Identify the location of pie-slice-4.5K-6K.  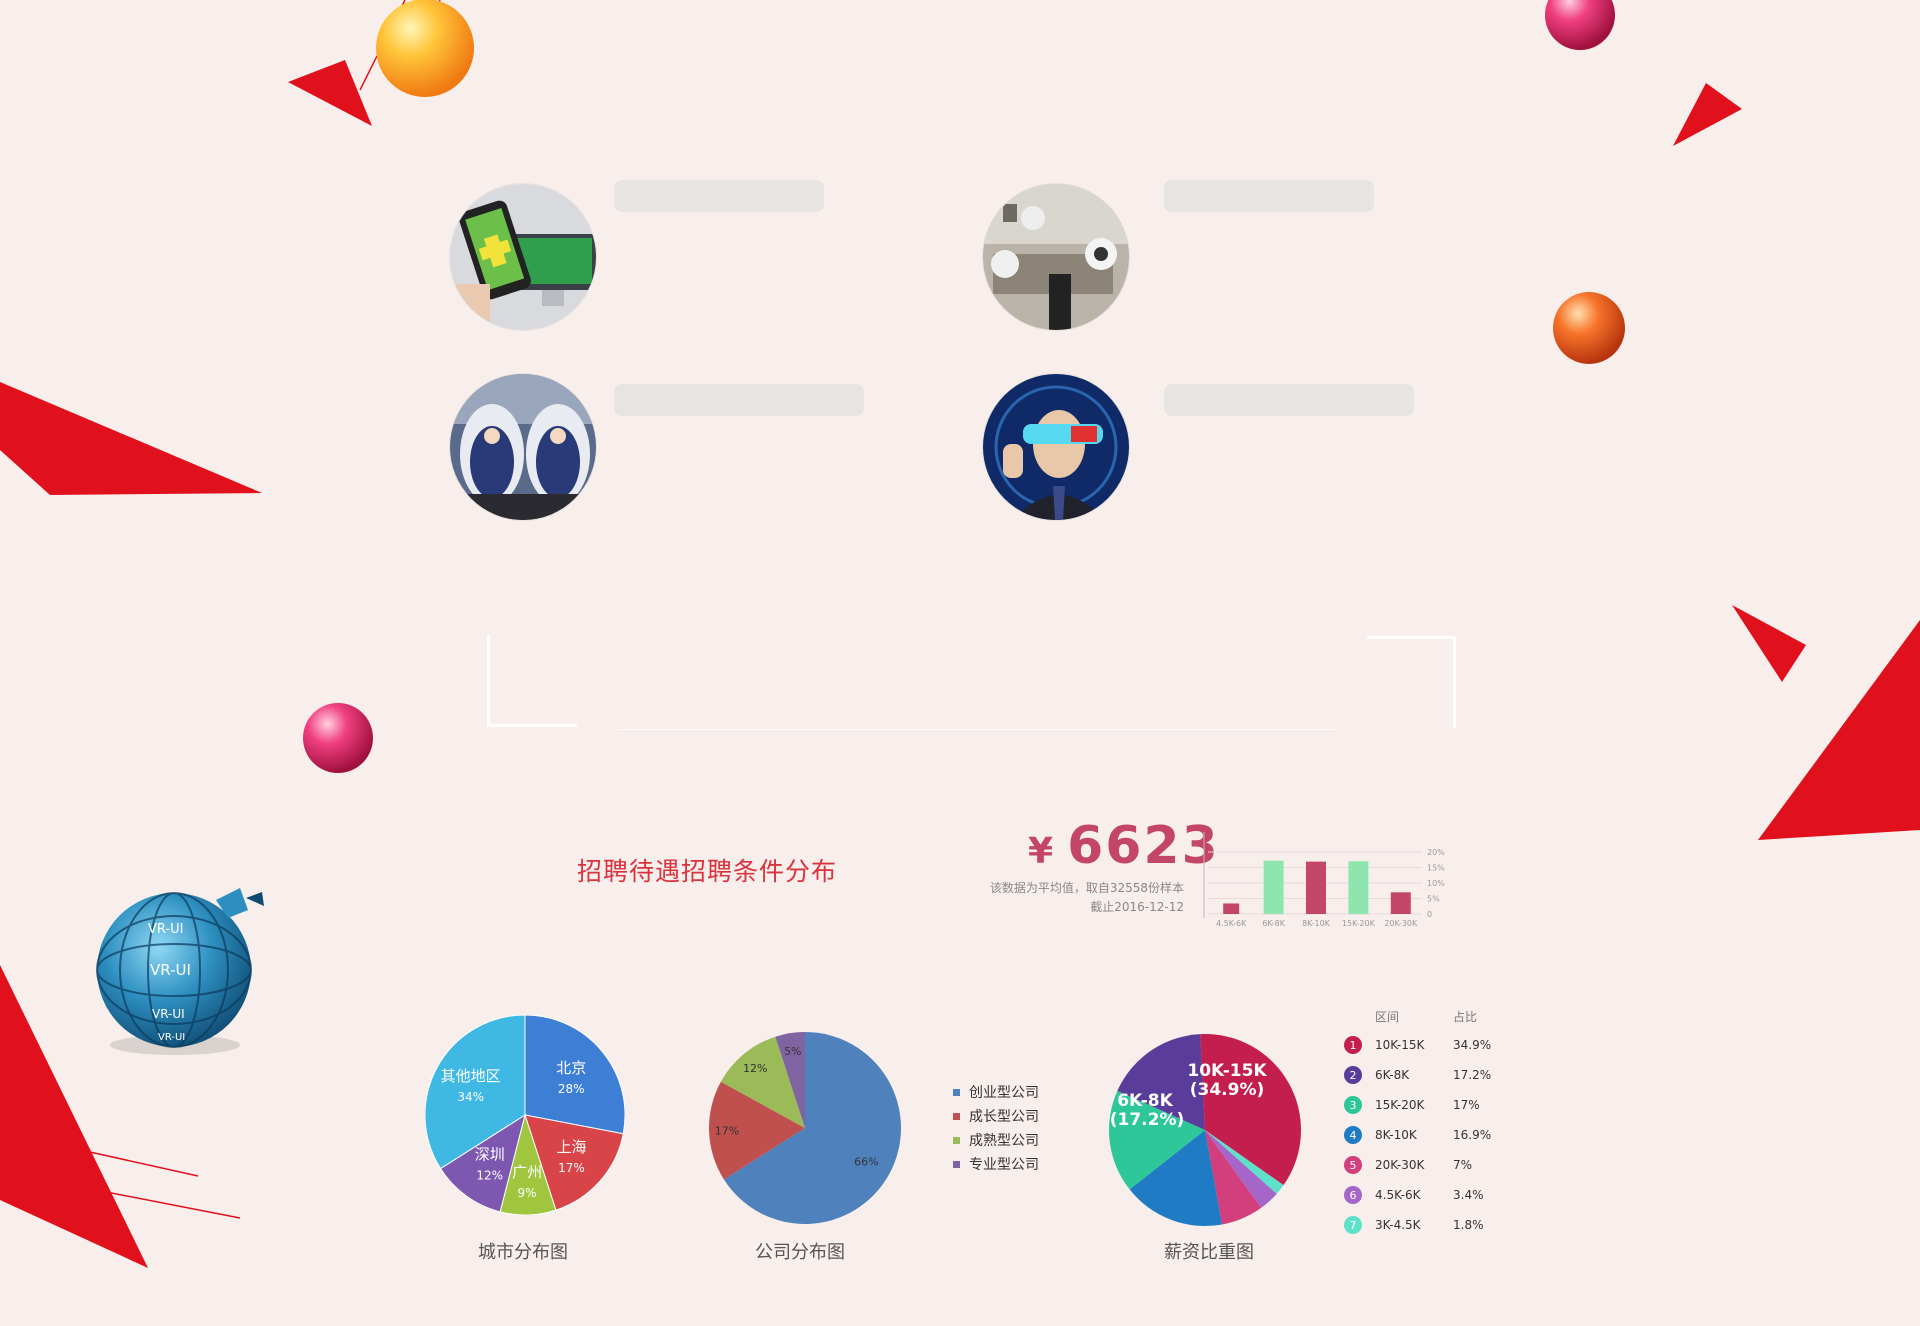
(1241, 1169).